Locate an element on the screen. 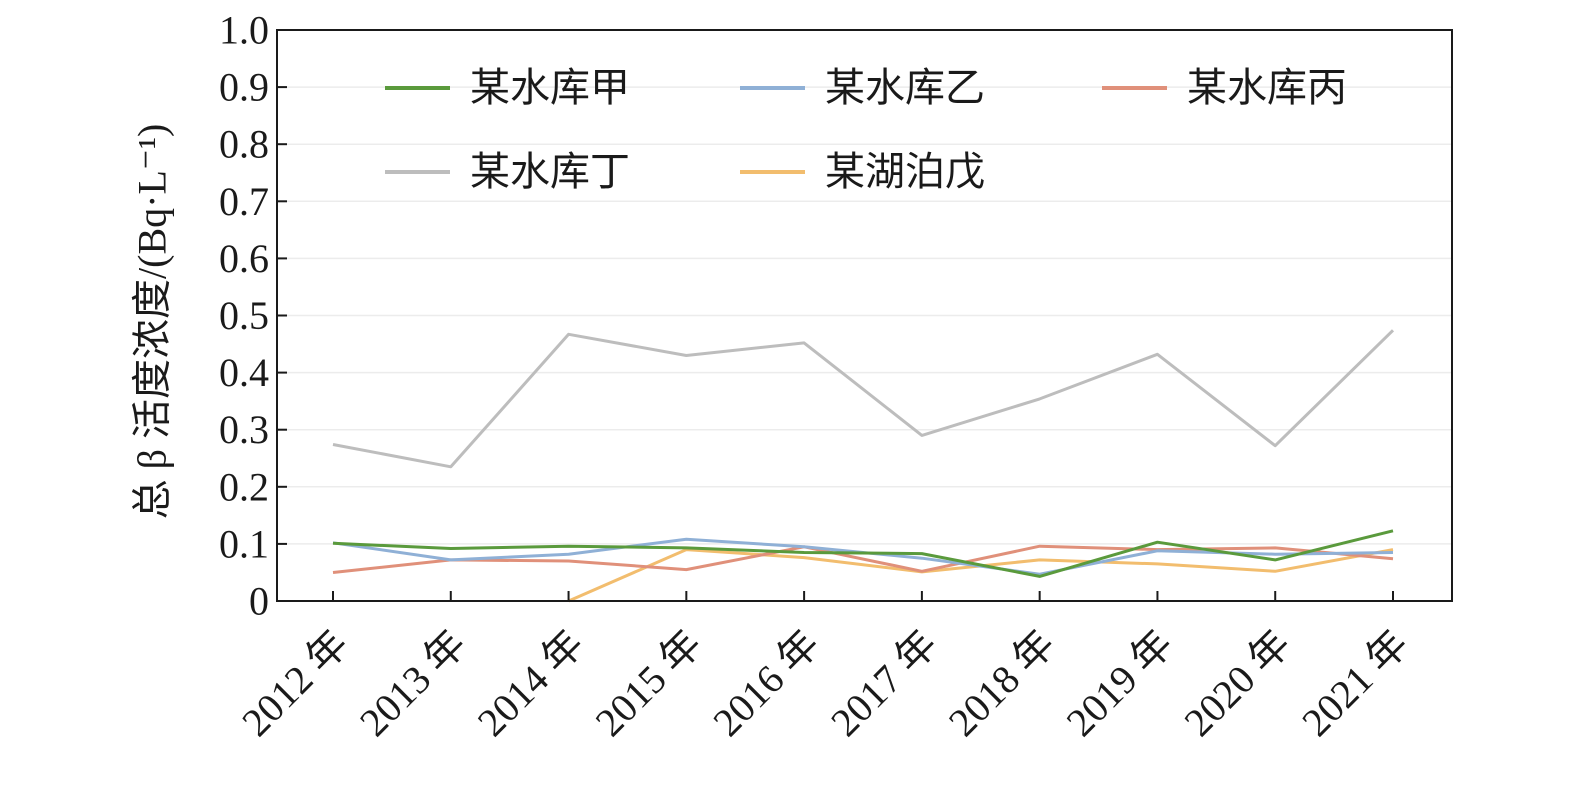 The image size is (1575, 789). x-tick-label: 2020 年 is located at coordinates (1237, 683).